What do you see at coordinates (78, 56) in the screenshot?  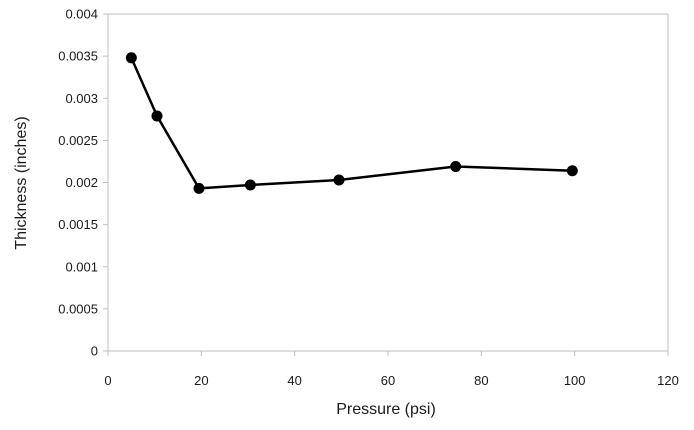 I see `y-tick-label: 0.0035` at bounding box center [78, 56].